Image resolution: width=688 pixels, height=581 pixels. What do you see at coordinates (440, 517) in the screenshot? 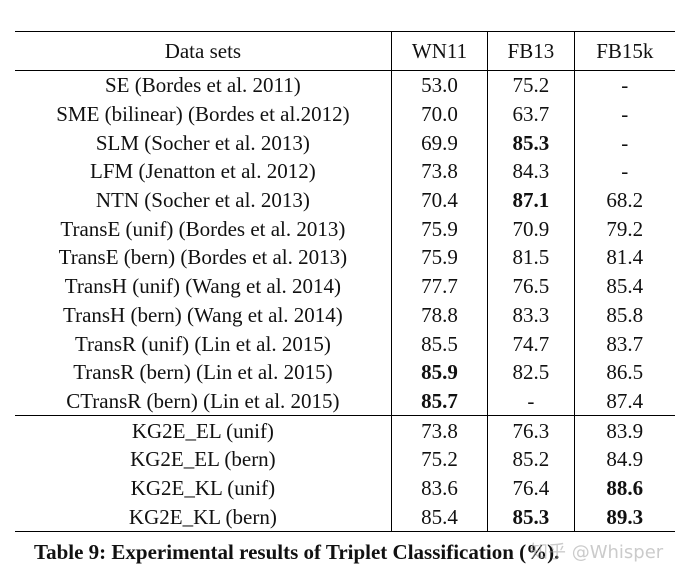
I see `wn11-cell: 85.4` at bounding box center [440, 517].